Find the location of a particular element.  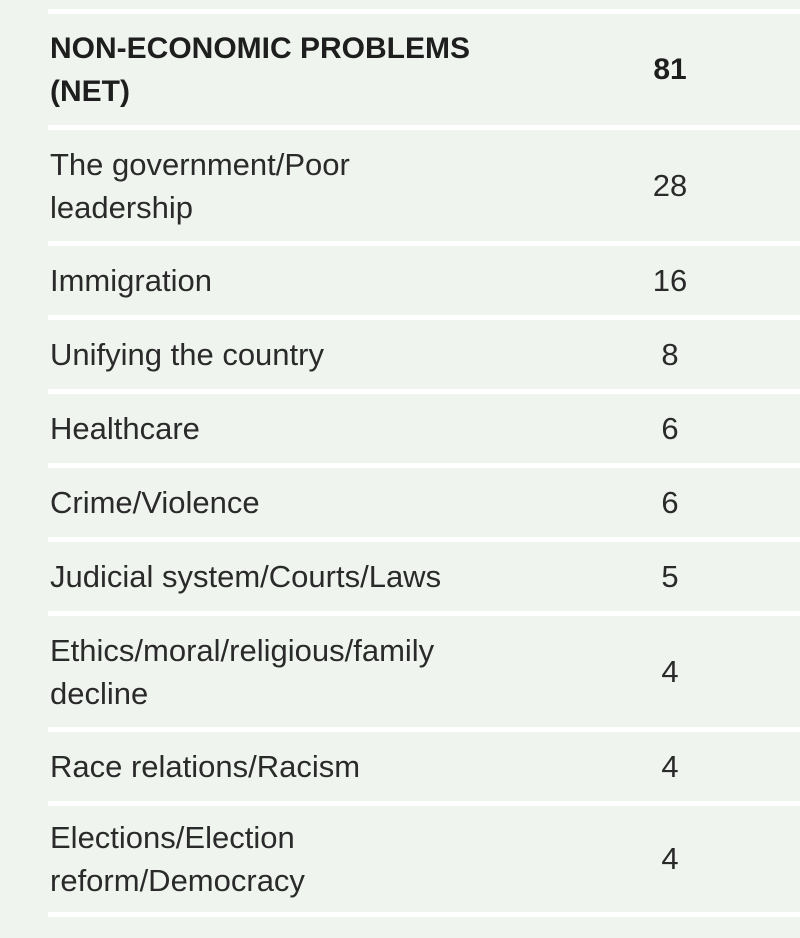

row-value: 5 is located at coordinates (670, 576).